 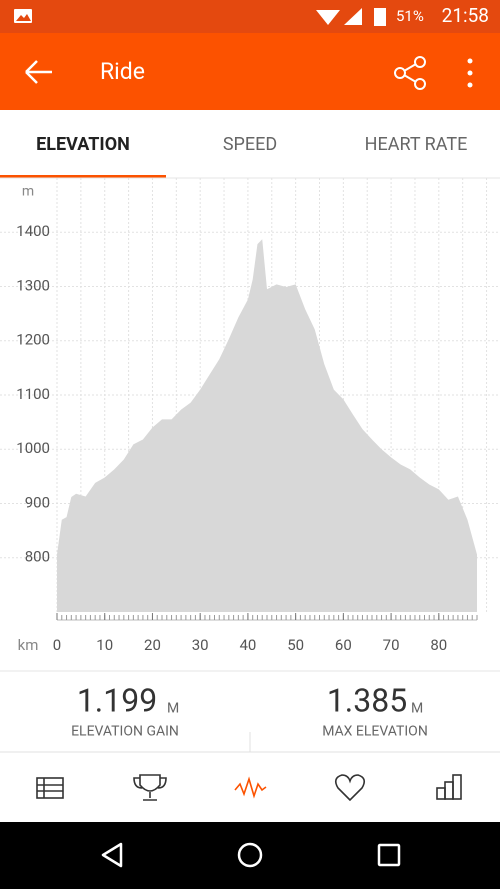 I want to click on y-axis-label: m, so click(x=28, y=192).